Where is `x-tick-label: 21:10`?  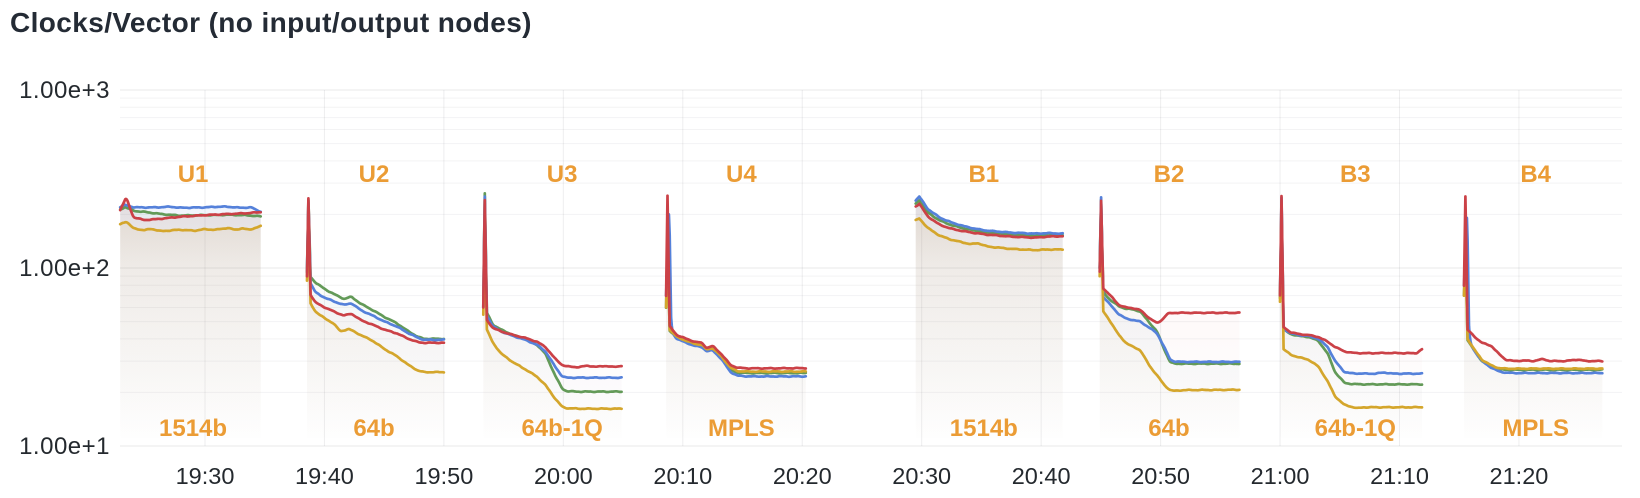
x-tick-label: 21:10 is located at coordinates (1399, 476).